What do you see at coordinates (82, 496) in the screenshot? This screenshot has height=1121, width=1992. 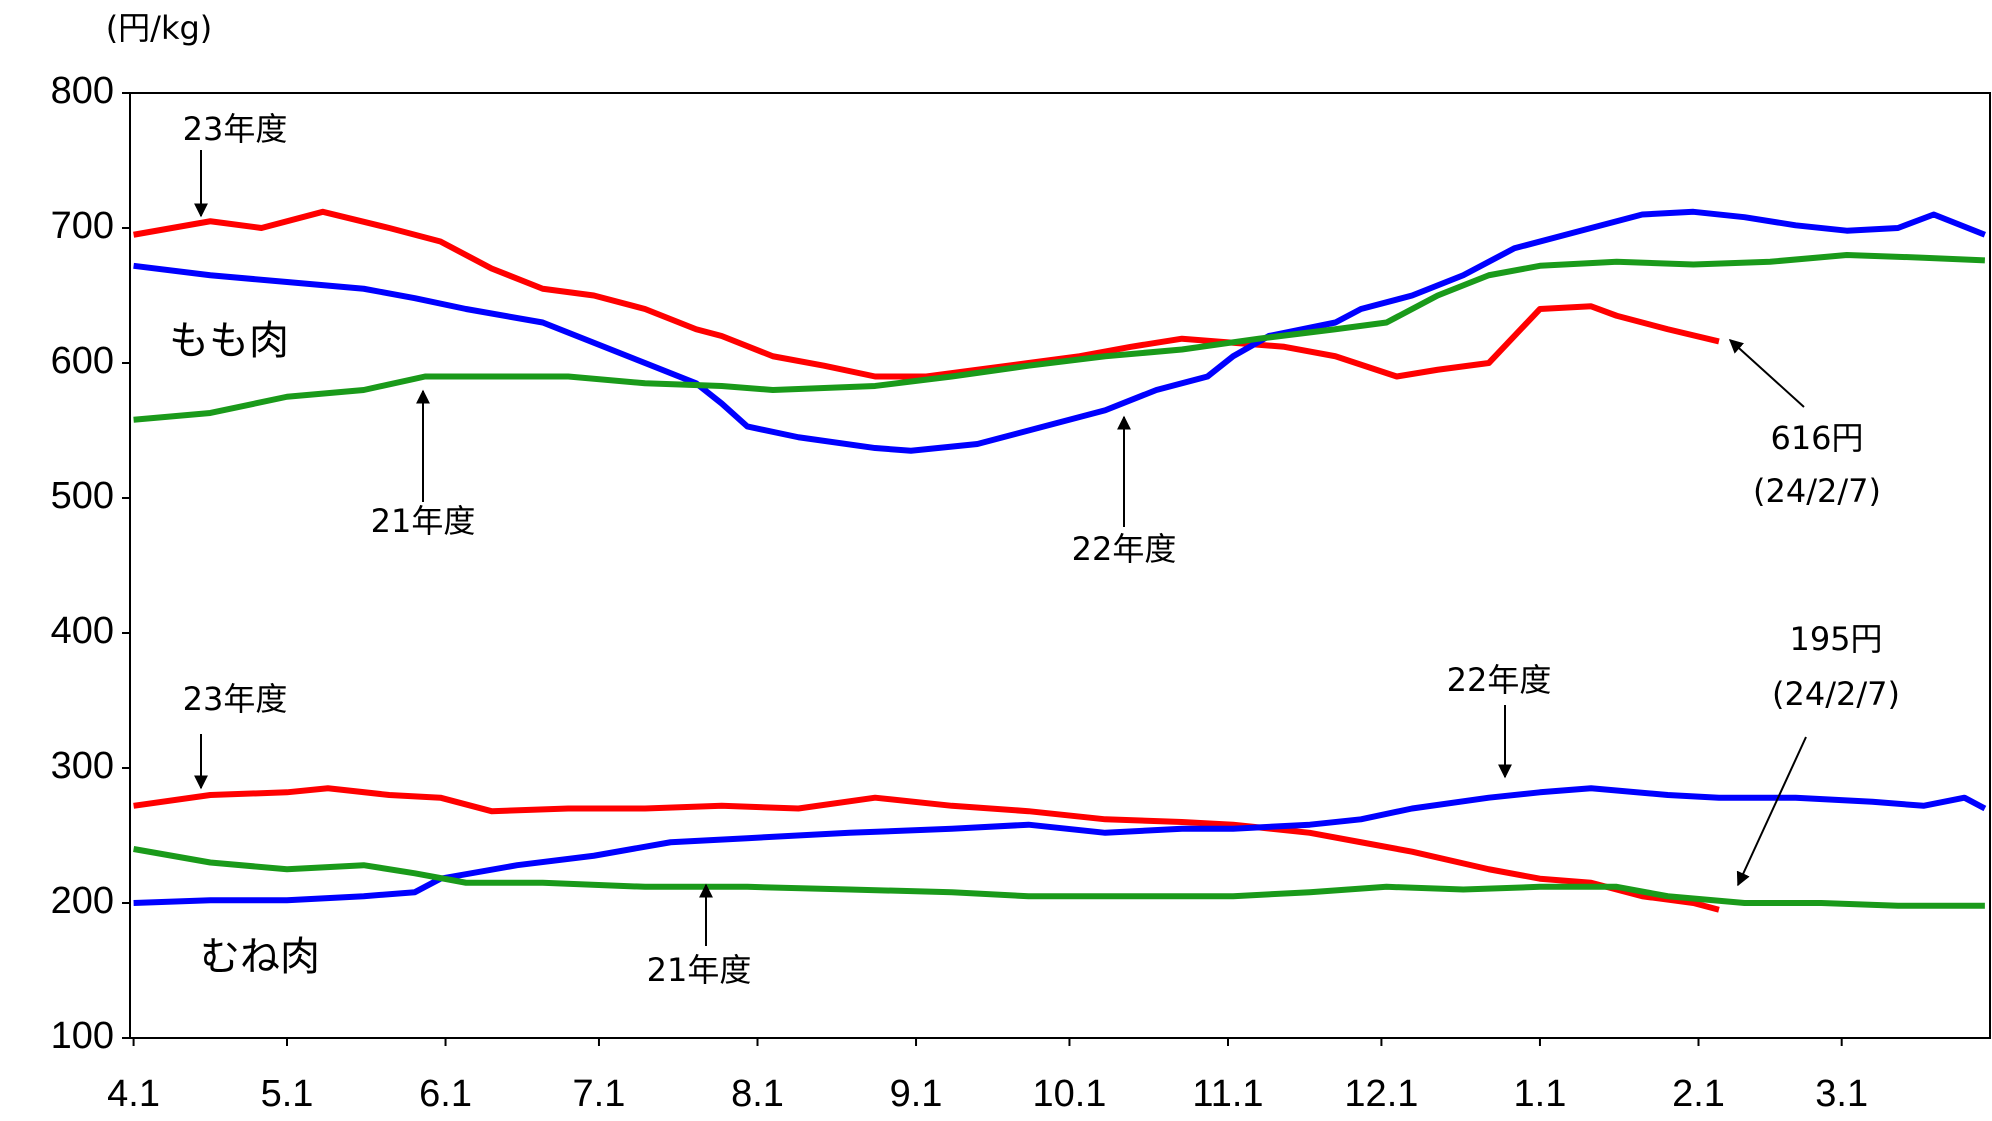 I see `y-tick-label: 500` at bounding box center [82, 496].